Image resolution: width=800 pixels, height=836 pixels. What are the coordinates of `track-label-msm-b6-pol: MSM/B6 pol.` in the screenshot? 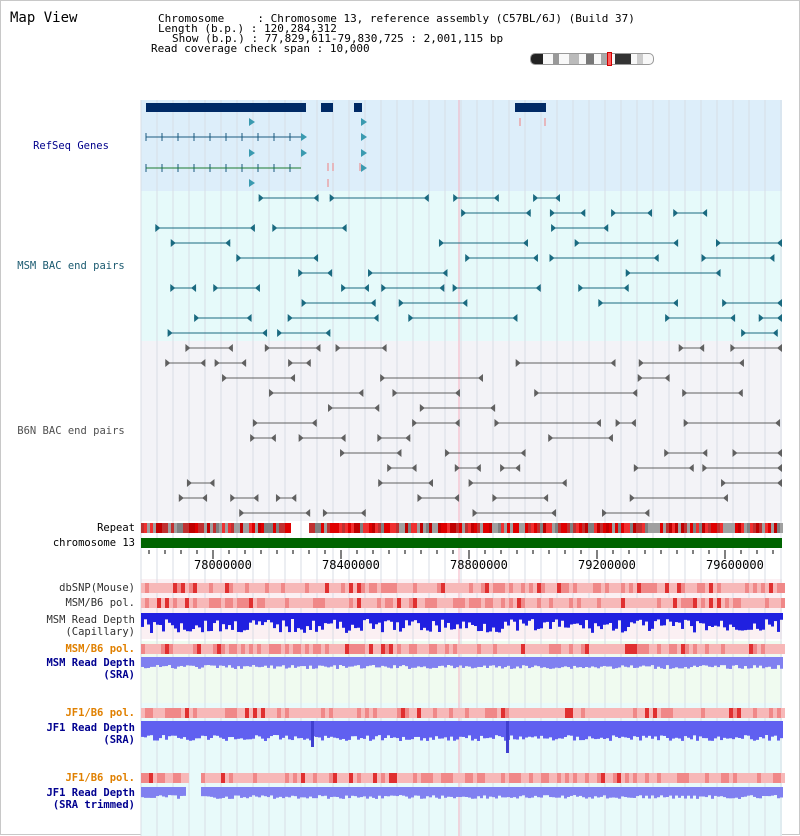 It's located at (100, 603).